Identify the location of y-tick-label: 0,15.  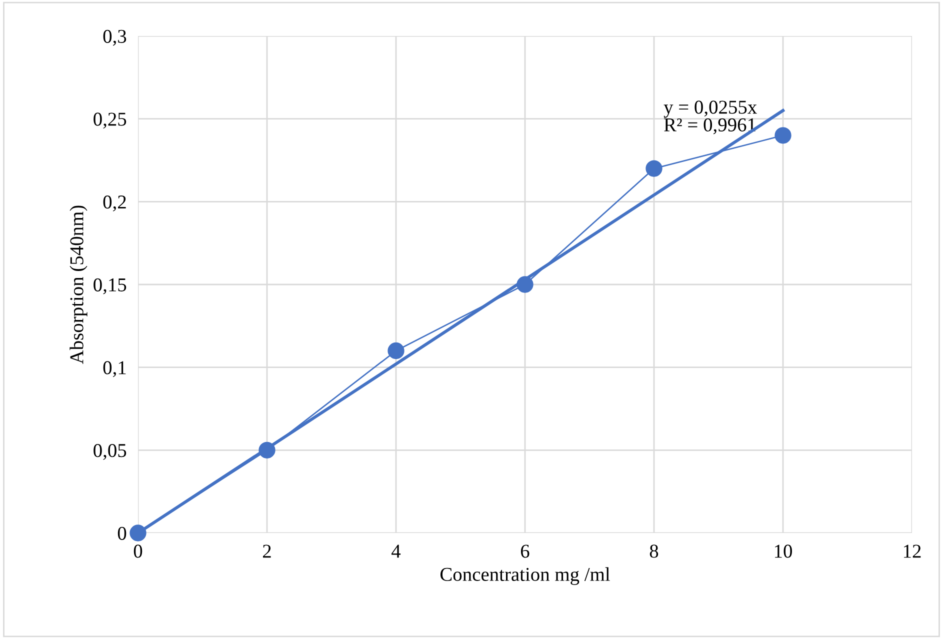
(110, 286).